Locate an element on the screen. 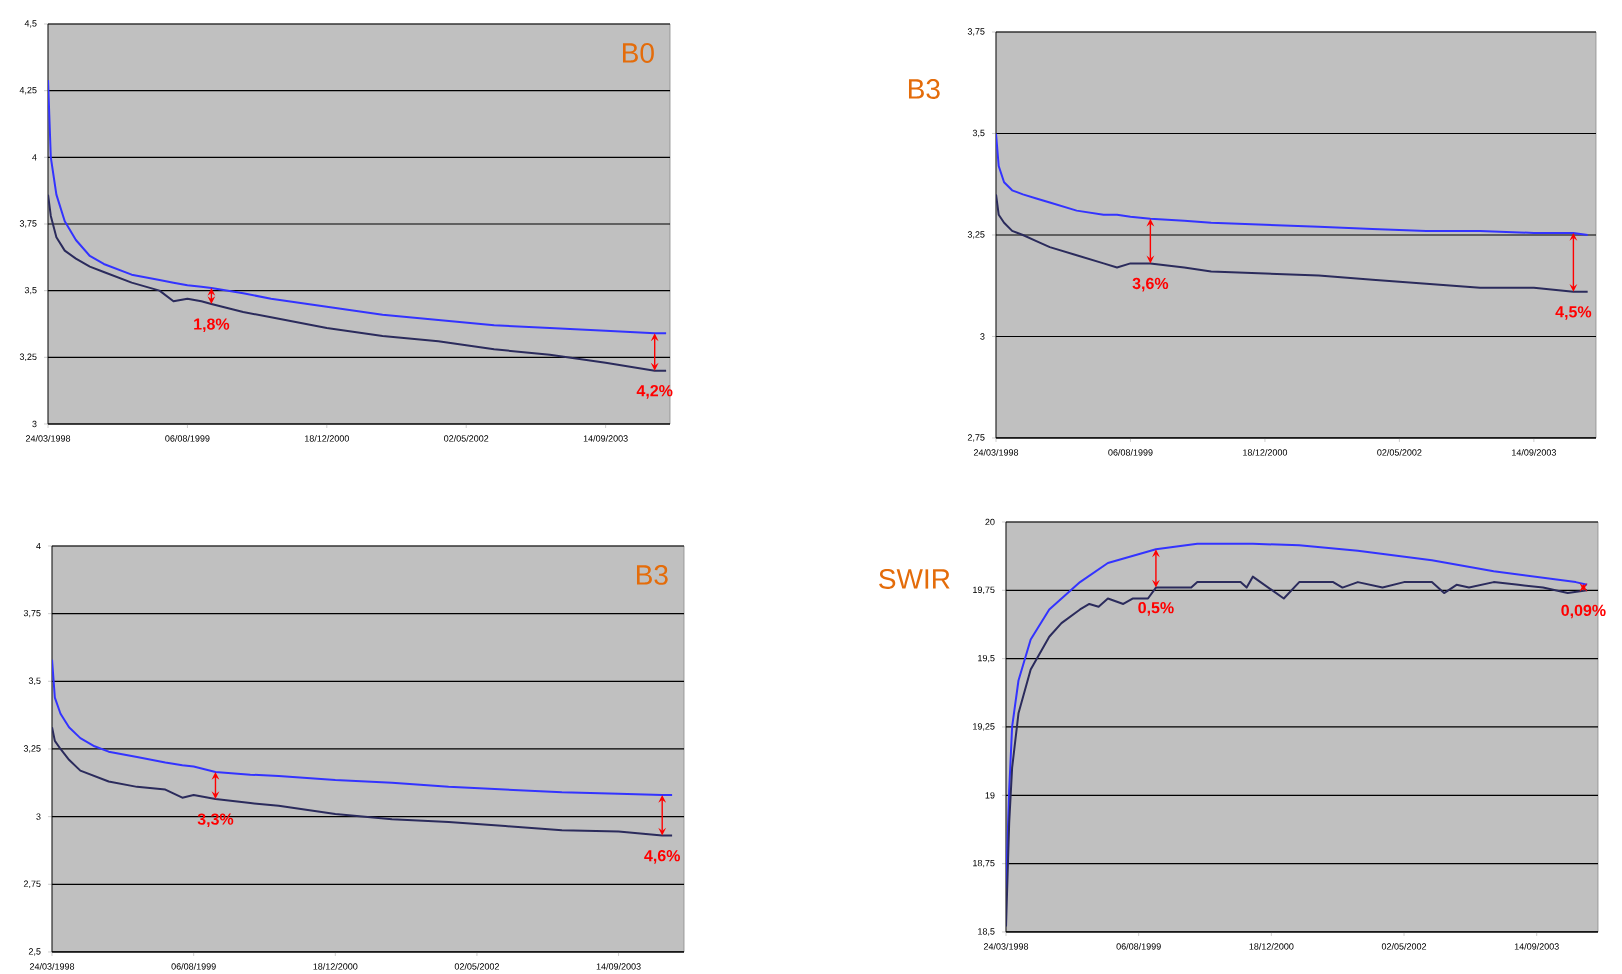 The height and width of the screenshot is (974, 1622). annotation: 0,09% is located at coordinates (1583, 611).